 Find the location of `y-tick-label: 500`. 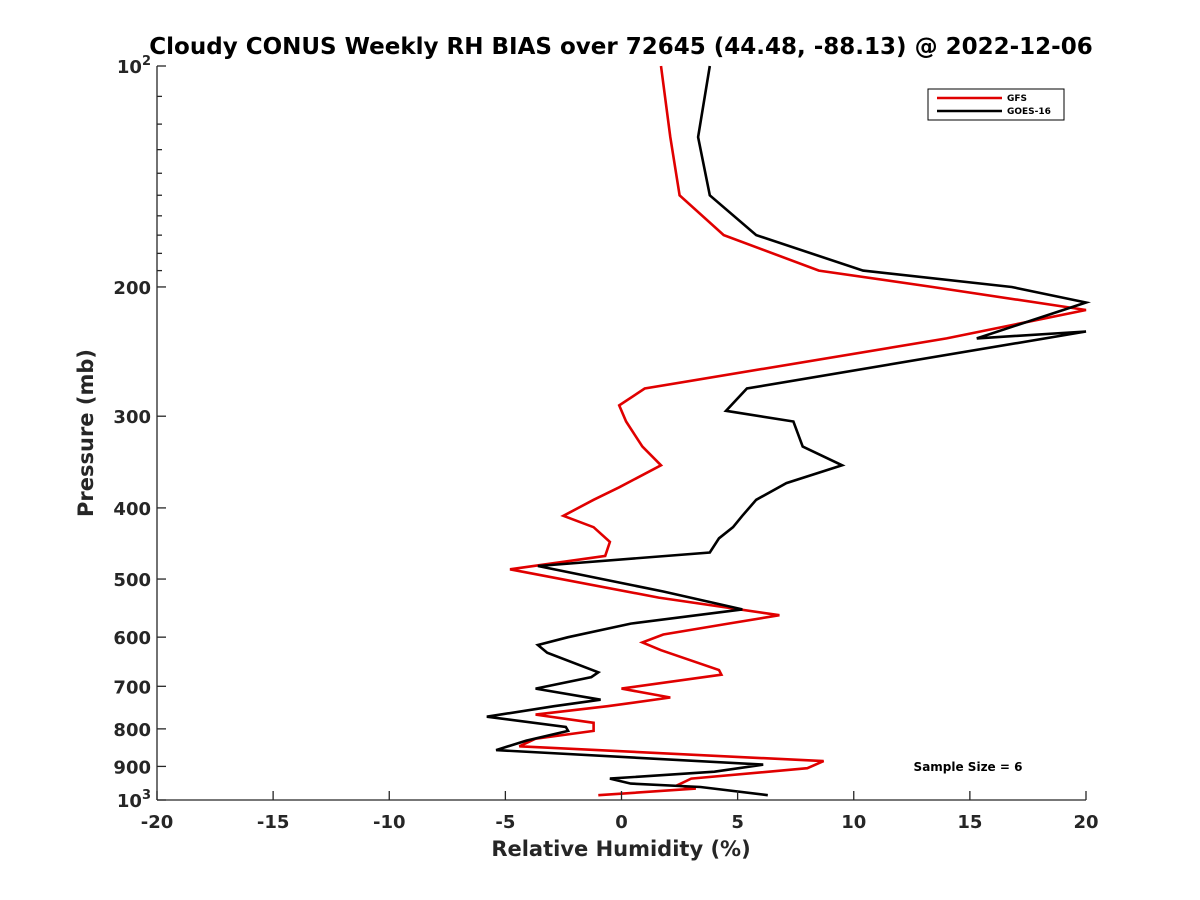

y-tick-label: 500 is located at coordinates (132, 580).